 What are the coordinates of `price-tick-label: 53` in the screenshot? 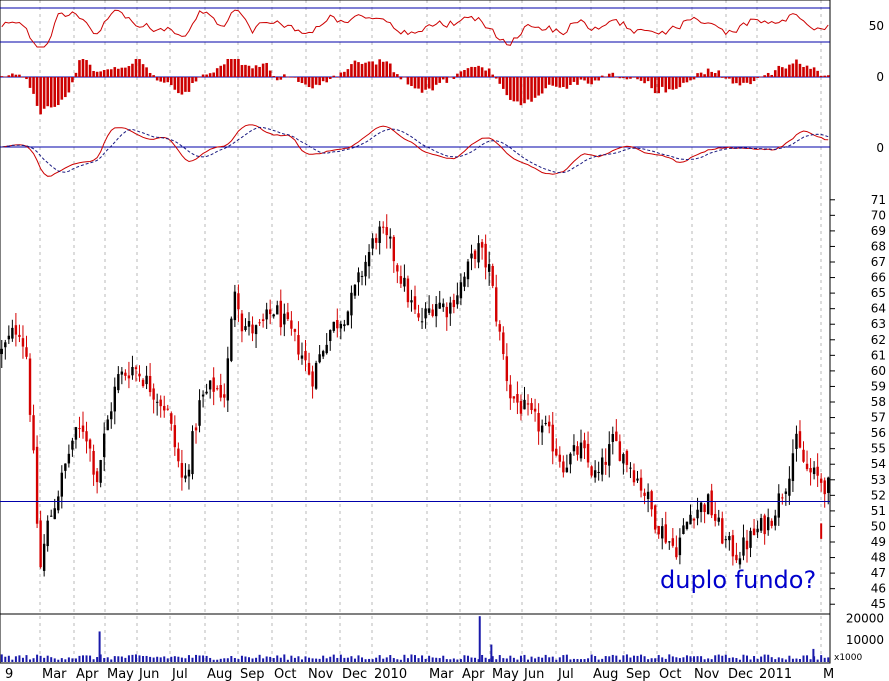 It's located at (878, 480).